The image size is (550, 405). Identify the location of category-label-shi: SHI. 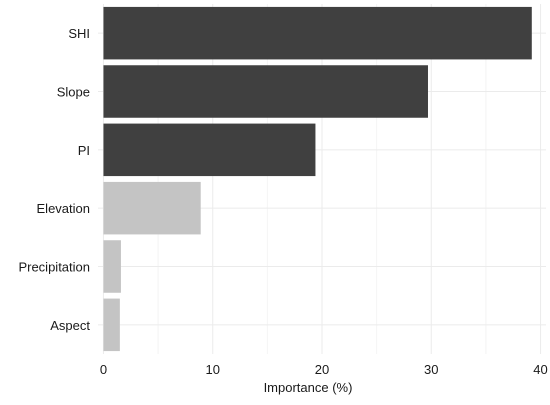
(79, 33).